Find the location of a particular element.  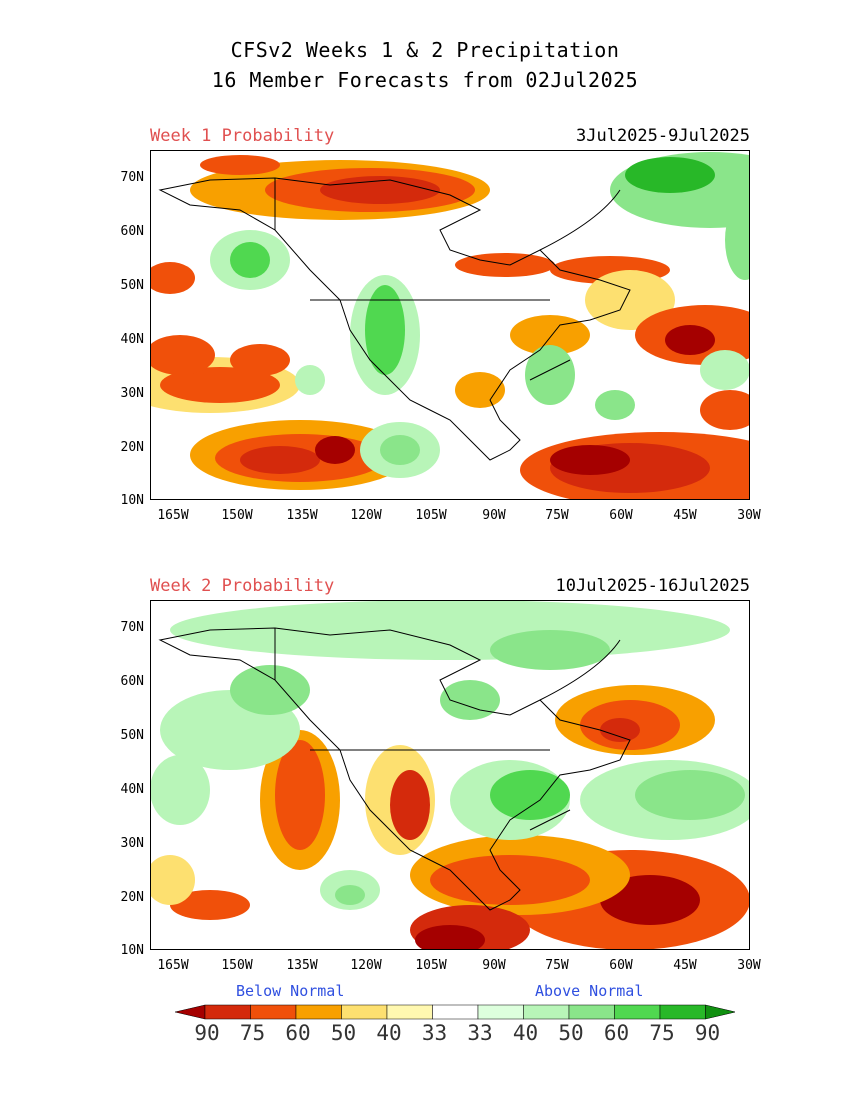

week2-lat-tick: 70N is located at coordinates (132, 627).